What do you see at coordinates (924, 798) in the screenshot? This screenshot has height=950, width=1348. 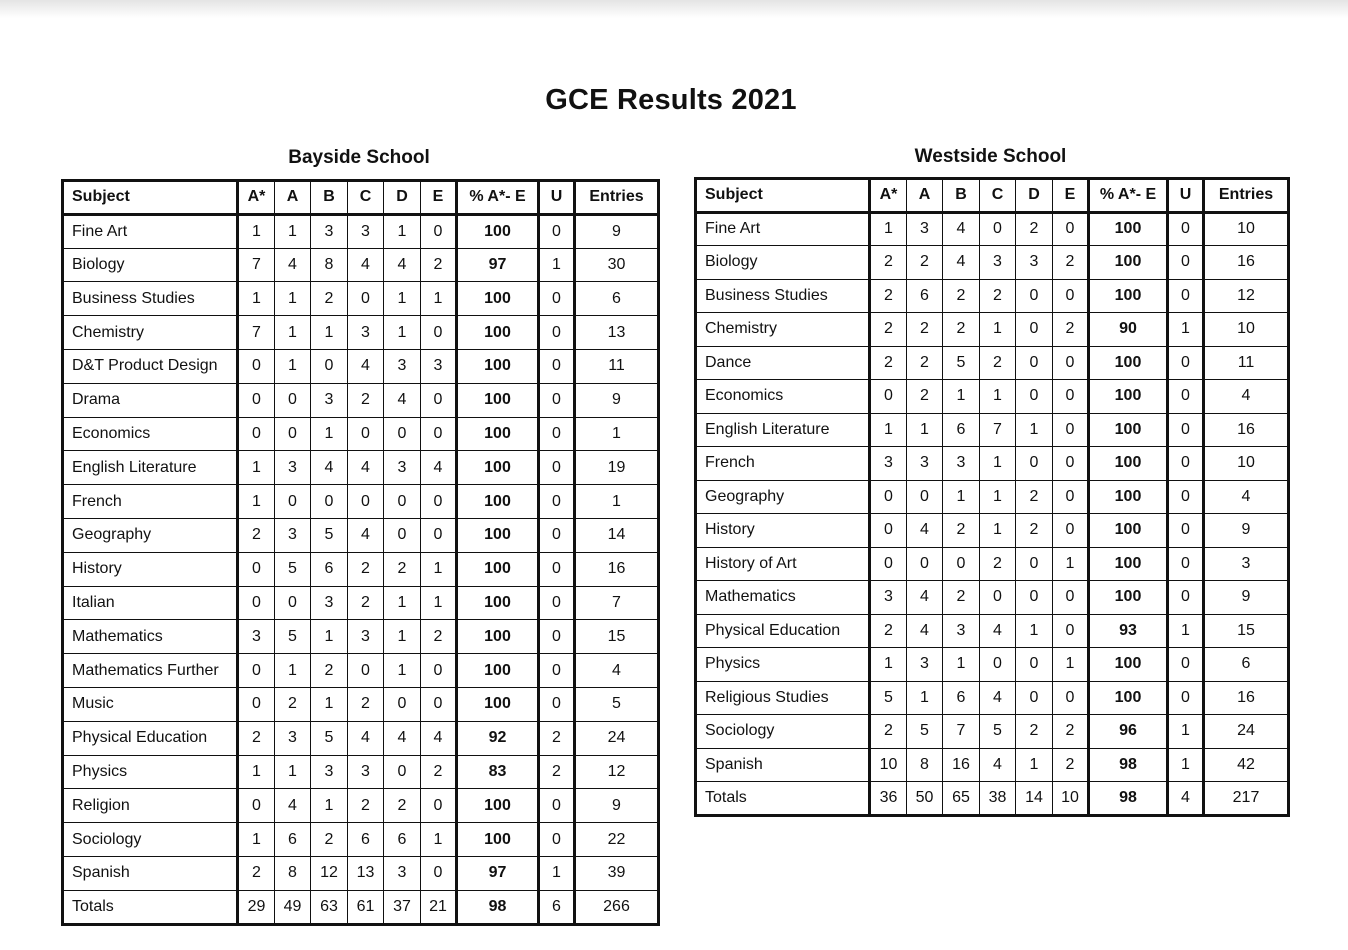 I see `grade-cell: 50` at bounding box center [924, 798].